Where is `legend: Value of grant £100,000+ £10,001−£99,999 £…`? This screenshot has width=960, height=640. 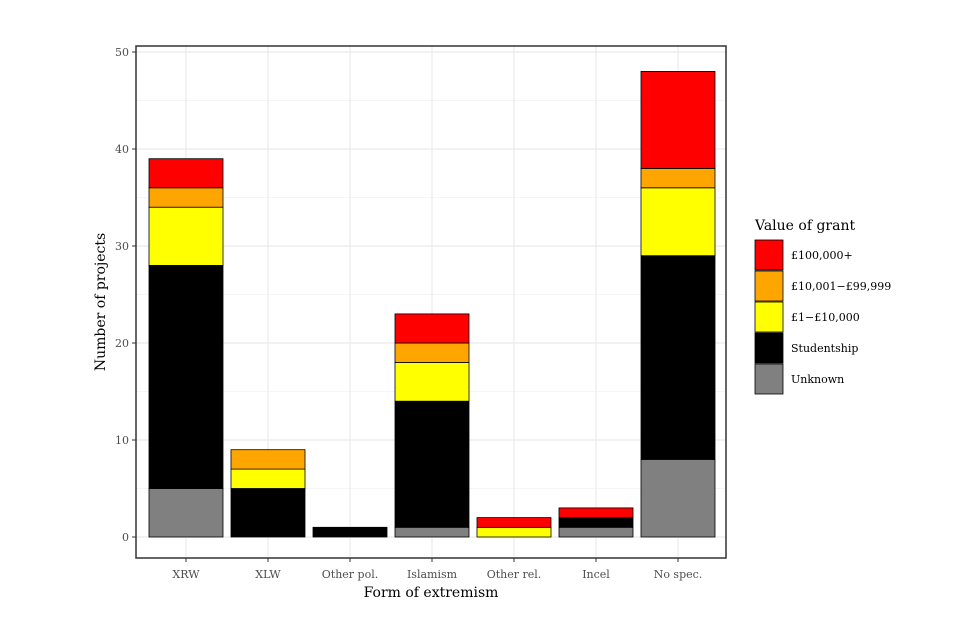 legend: Value of grant £100,000+ £10,001−£99,999 £… is located at coordinates (822, 306).